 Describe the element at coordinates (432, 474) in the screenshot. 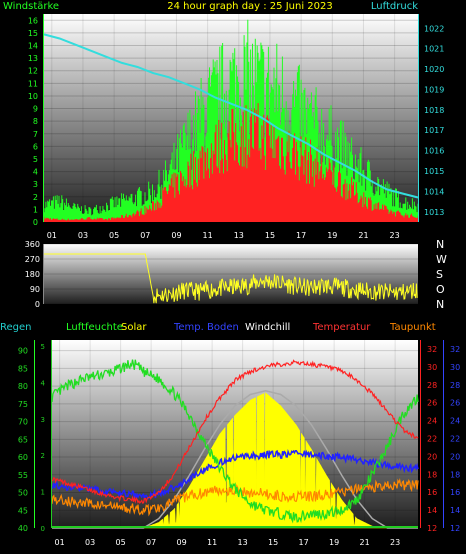

I see `temp-tick-label: 18` at that location.